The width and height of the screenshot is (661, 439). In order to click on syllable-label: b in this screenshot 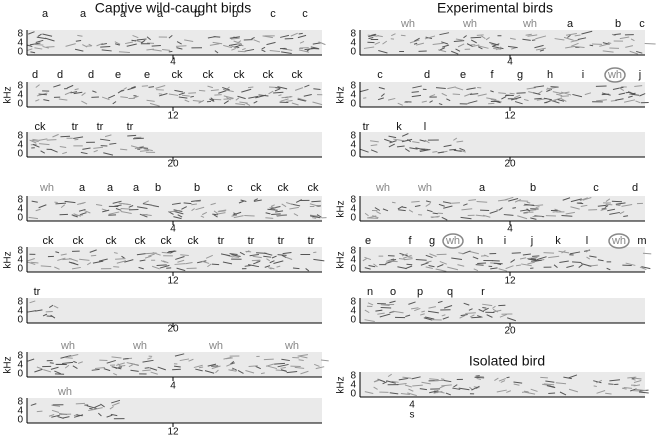, I will do `click(158, 188)`.